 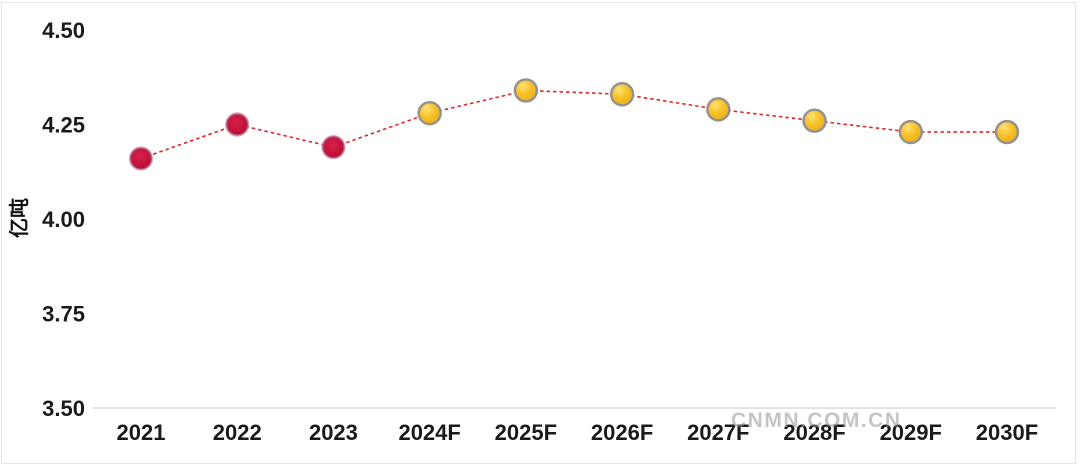 What do you see at coordinates (237, 432) in the screenshot?
I see `x-tick-label: 2022` at bounding box center [237, 432].